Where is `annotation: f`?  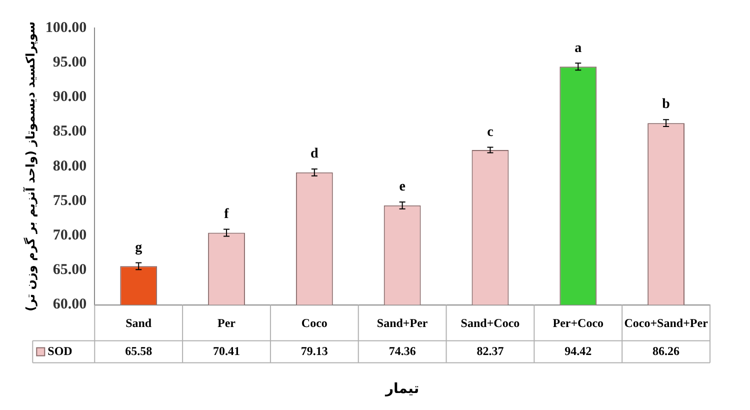 annotation: f is located at coordinates (227, 214).